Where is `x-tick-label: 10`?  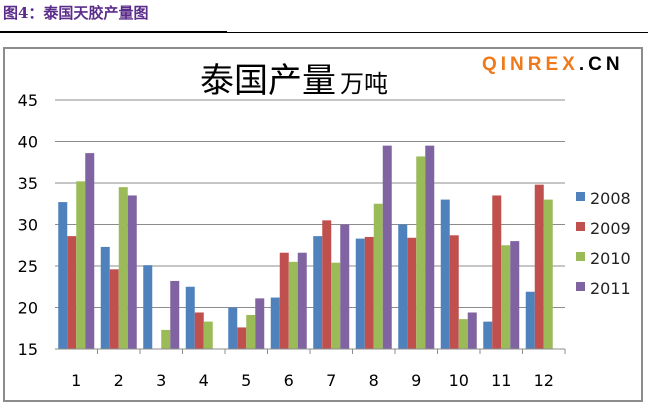
x-tick-label: 10 is located at coordinates (459, 380).